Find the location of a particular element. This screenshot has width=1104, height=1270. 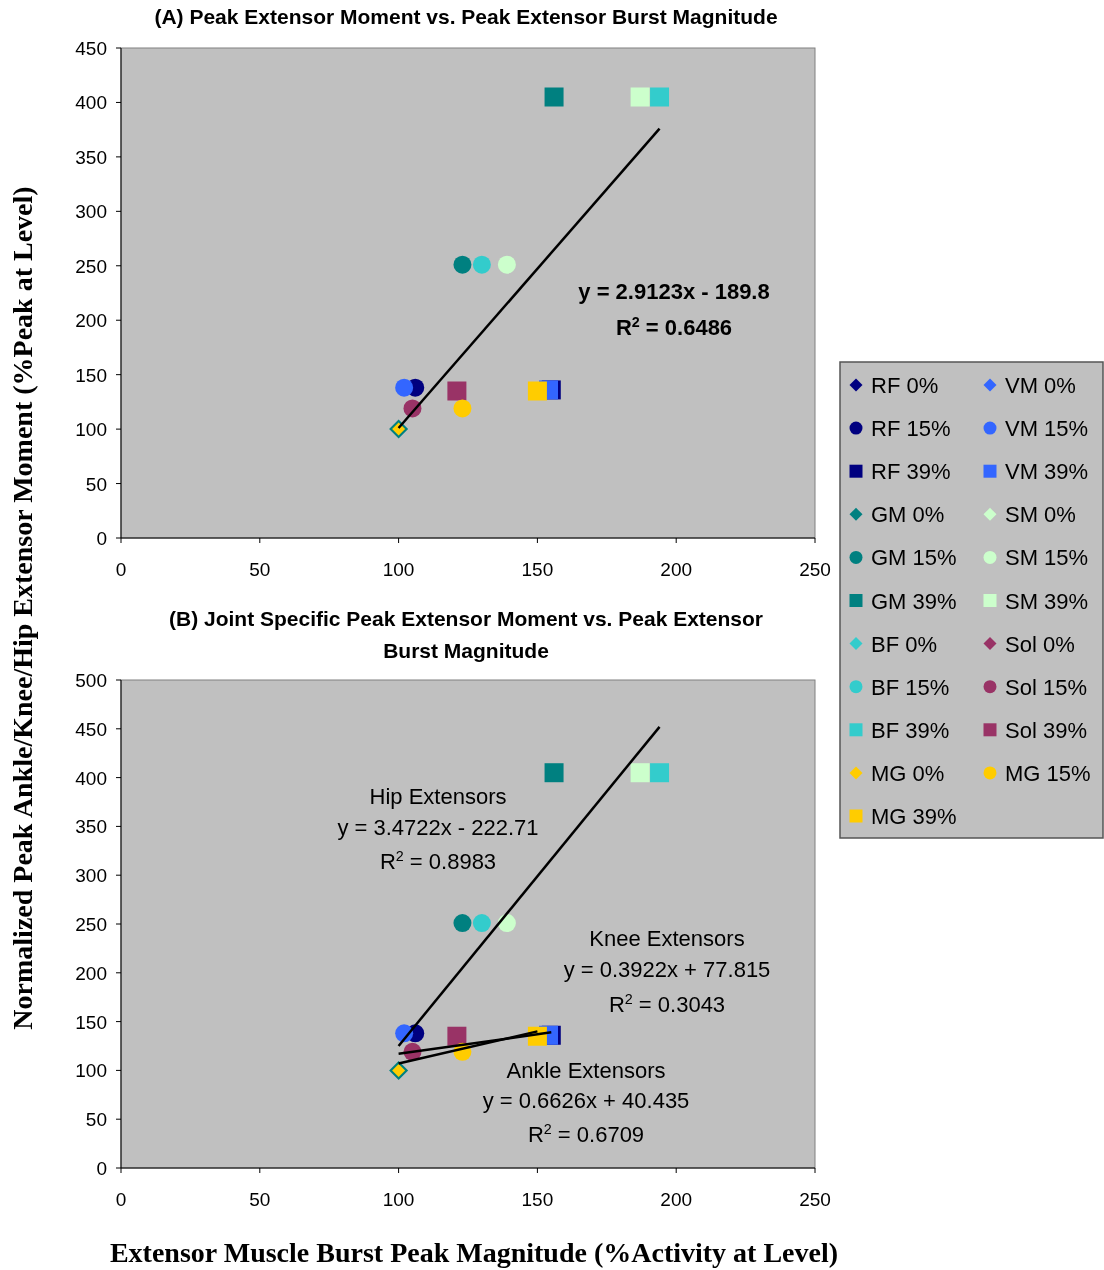

legend-label: MG 0% is located at coordinates (908, 773).